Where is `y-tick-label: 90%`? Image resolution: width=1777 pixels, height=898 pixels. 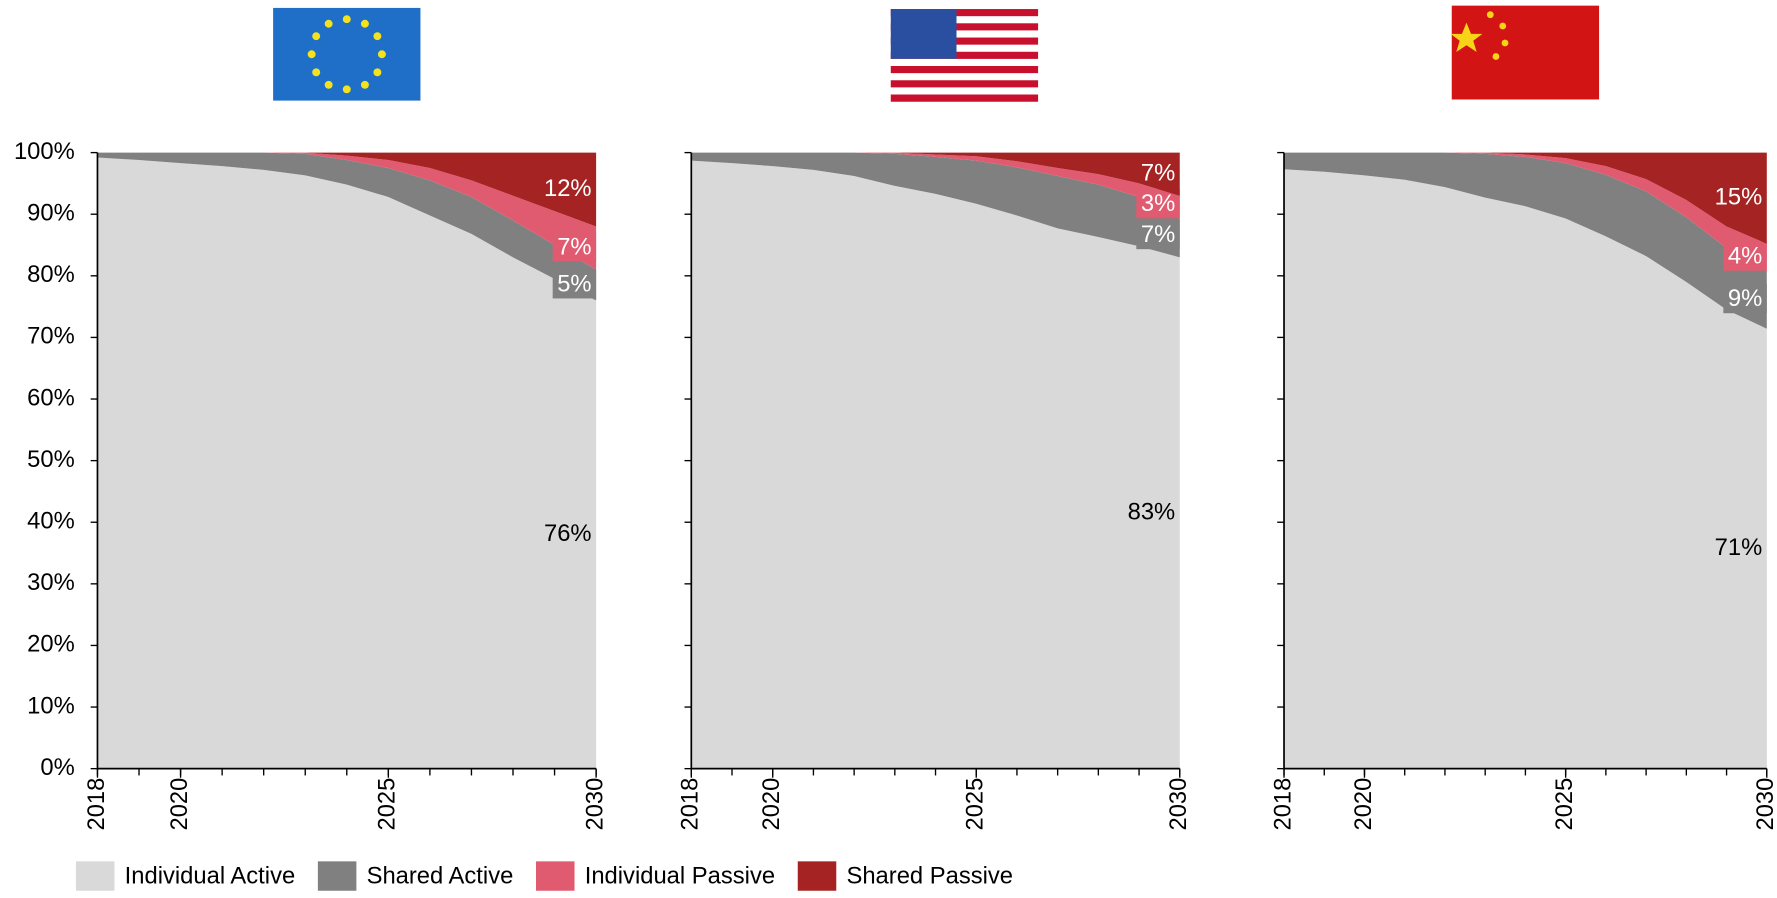
y-tick-label: 90% is located at coordinates (51, 213).